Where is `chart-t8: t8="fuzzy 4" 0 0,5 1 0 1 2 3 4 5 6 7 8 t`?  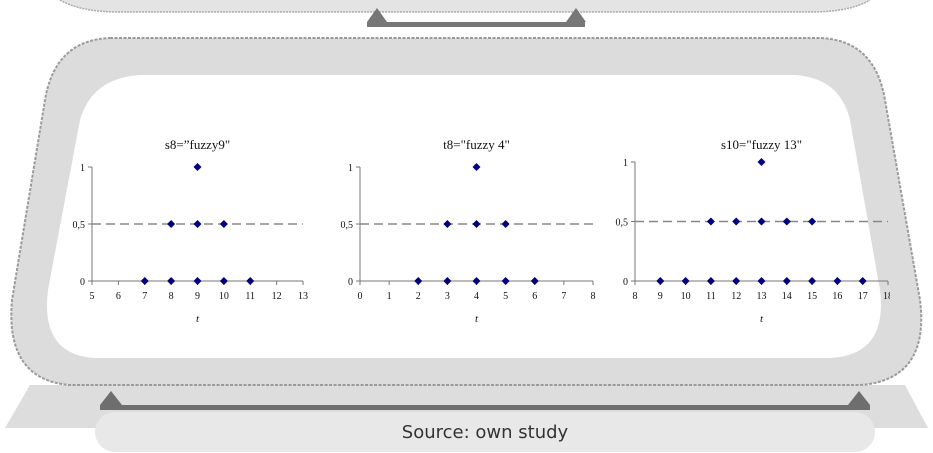 chart-t8: t8="fuzzy 4" 0 0,5 1 0 1 2 3 4 5 6 7 8 t is located at coordinates (468, 232).